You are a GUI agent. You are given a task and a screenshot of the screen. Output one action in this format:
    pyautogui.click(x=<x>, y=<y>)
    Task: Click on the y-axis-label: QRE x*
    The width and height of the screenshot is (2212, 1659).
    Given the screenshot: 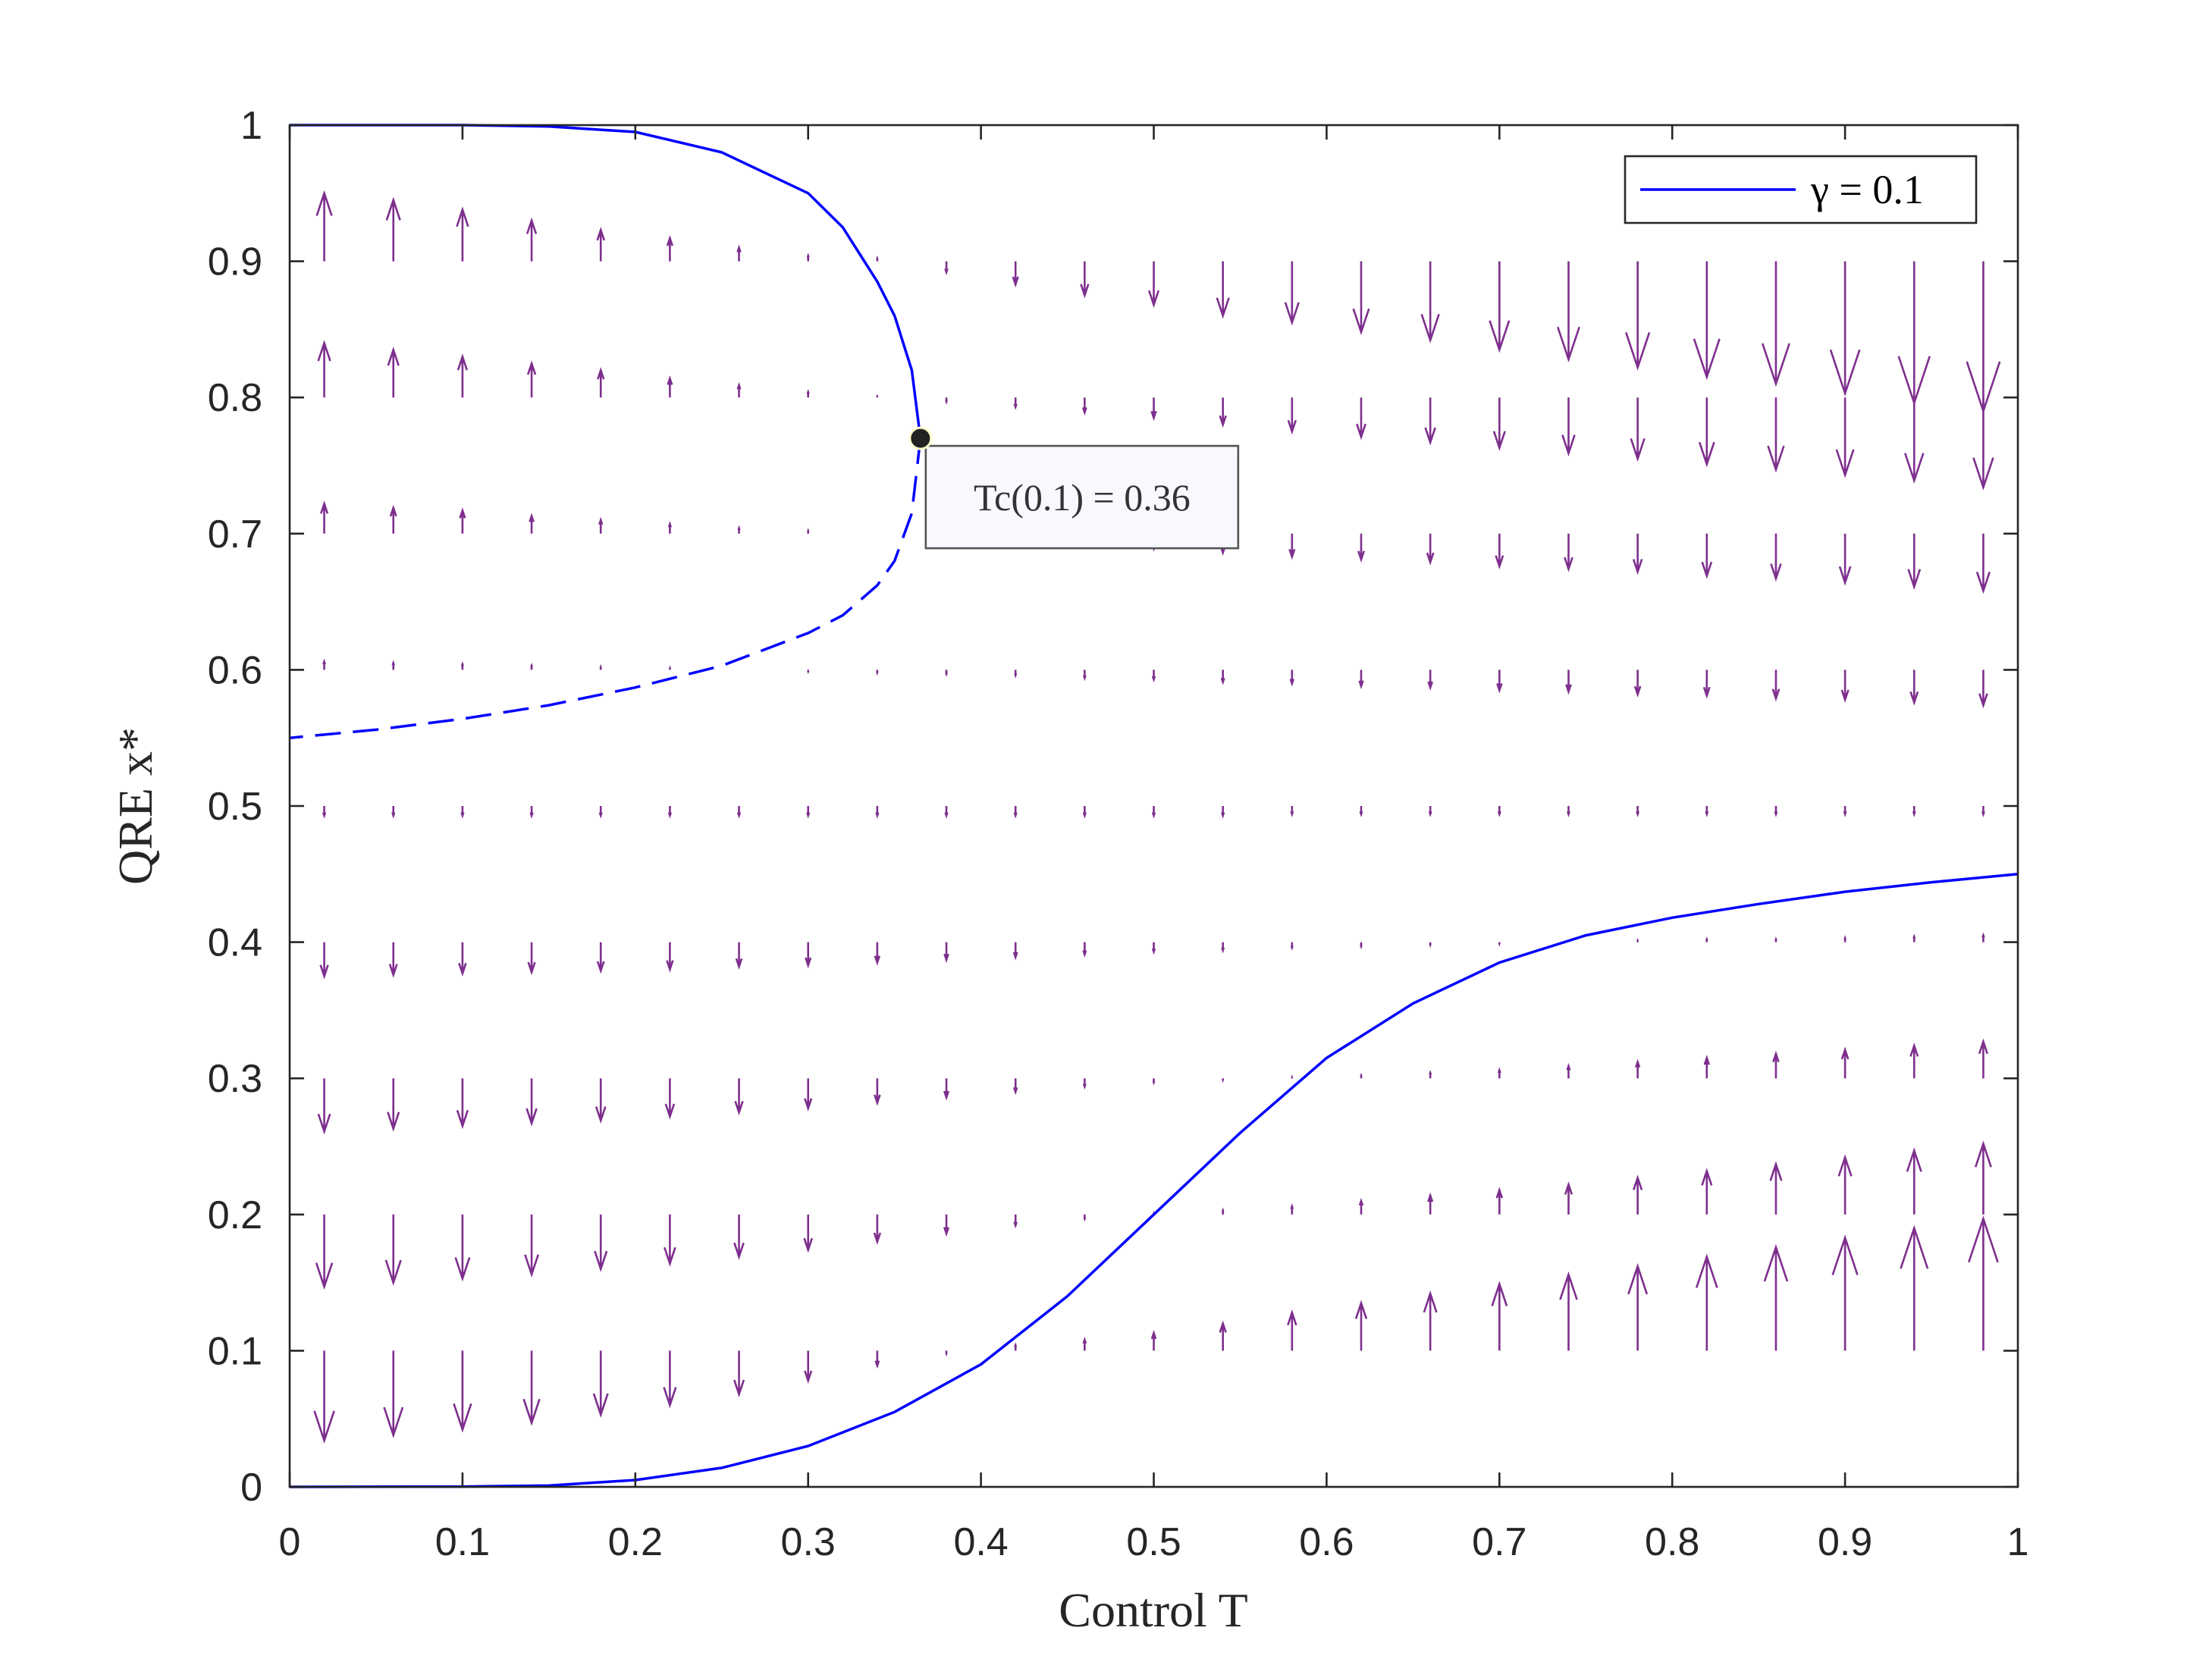 What is the action you would take?
    pyautogui.click(x=135, y=806)
    